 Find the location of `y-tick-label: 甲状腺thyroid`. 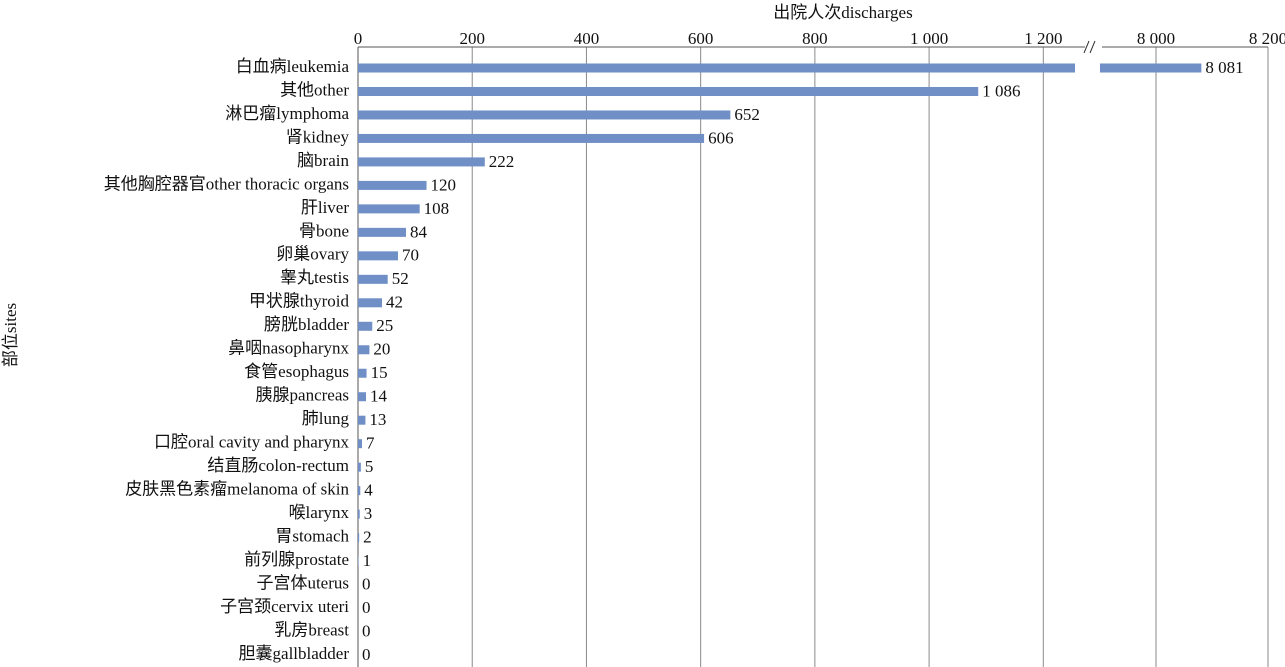

y-tick-label: 甲状腺thyroid is located at coordinates (299, 301).